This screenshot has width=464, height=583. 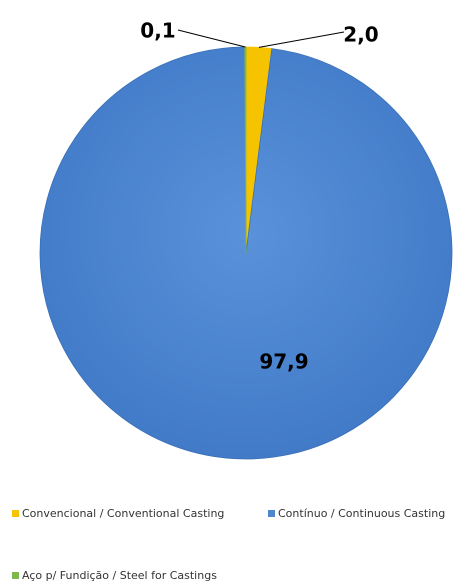 I want to click on legend-entry-2: Aço p/ Fundição / Steel for Castings, so click(x=114, y=575).